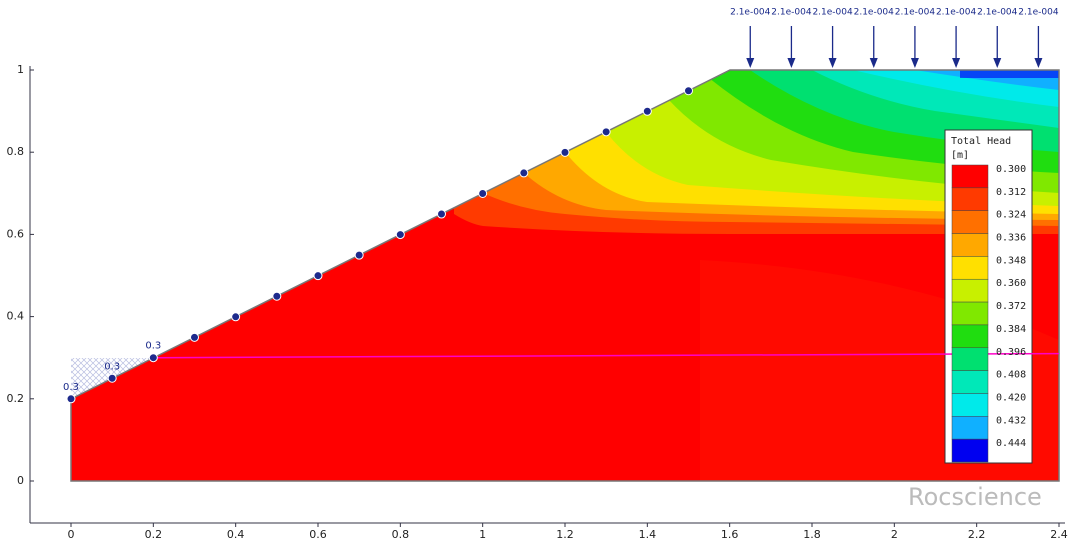  I want to click on x-tick-label: 2.2, so click(977, 534).